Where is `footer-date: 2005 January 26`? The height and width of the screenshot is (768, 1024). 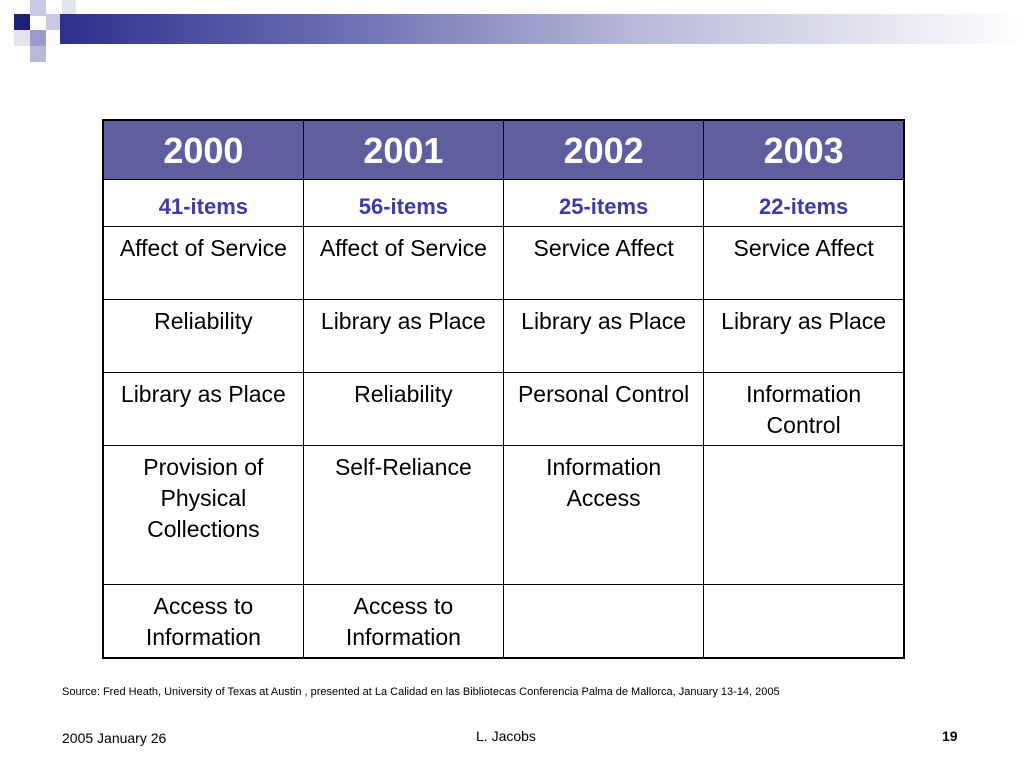 footer-date: 2005 January 26 is located at coordinates (114, 738).